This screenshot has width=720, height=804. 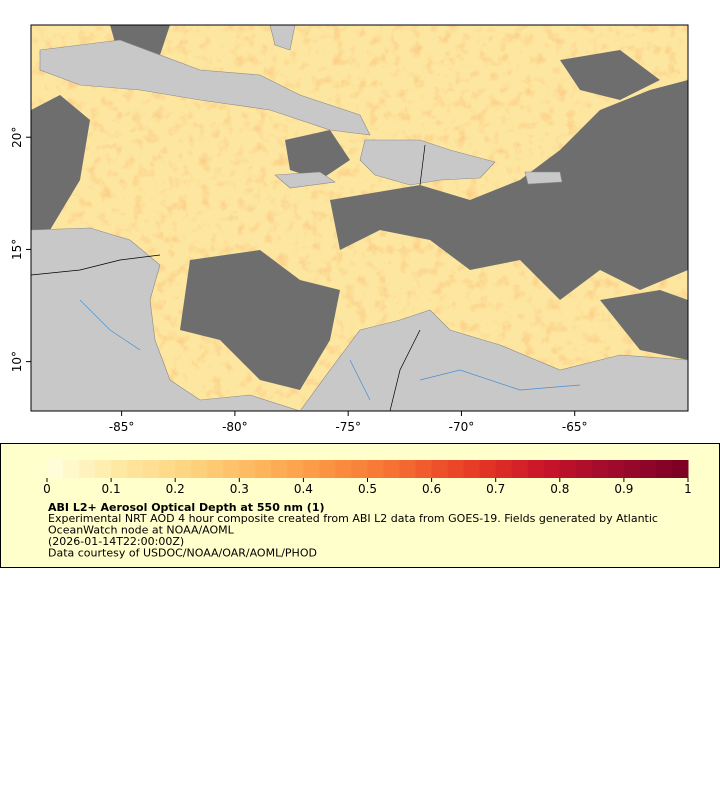 I want to click on x-tick-label: -80°, so click(x=235, y=427).